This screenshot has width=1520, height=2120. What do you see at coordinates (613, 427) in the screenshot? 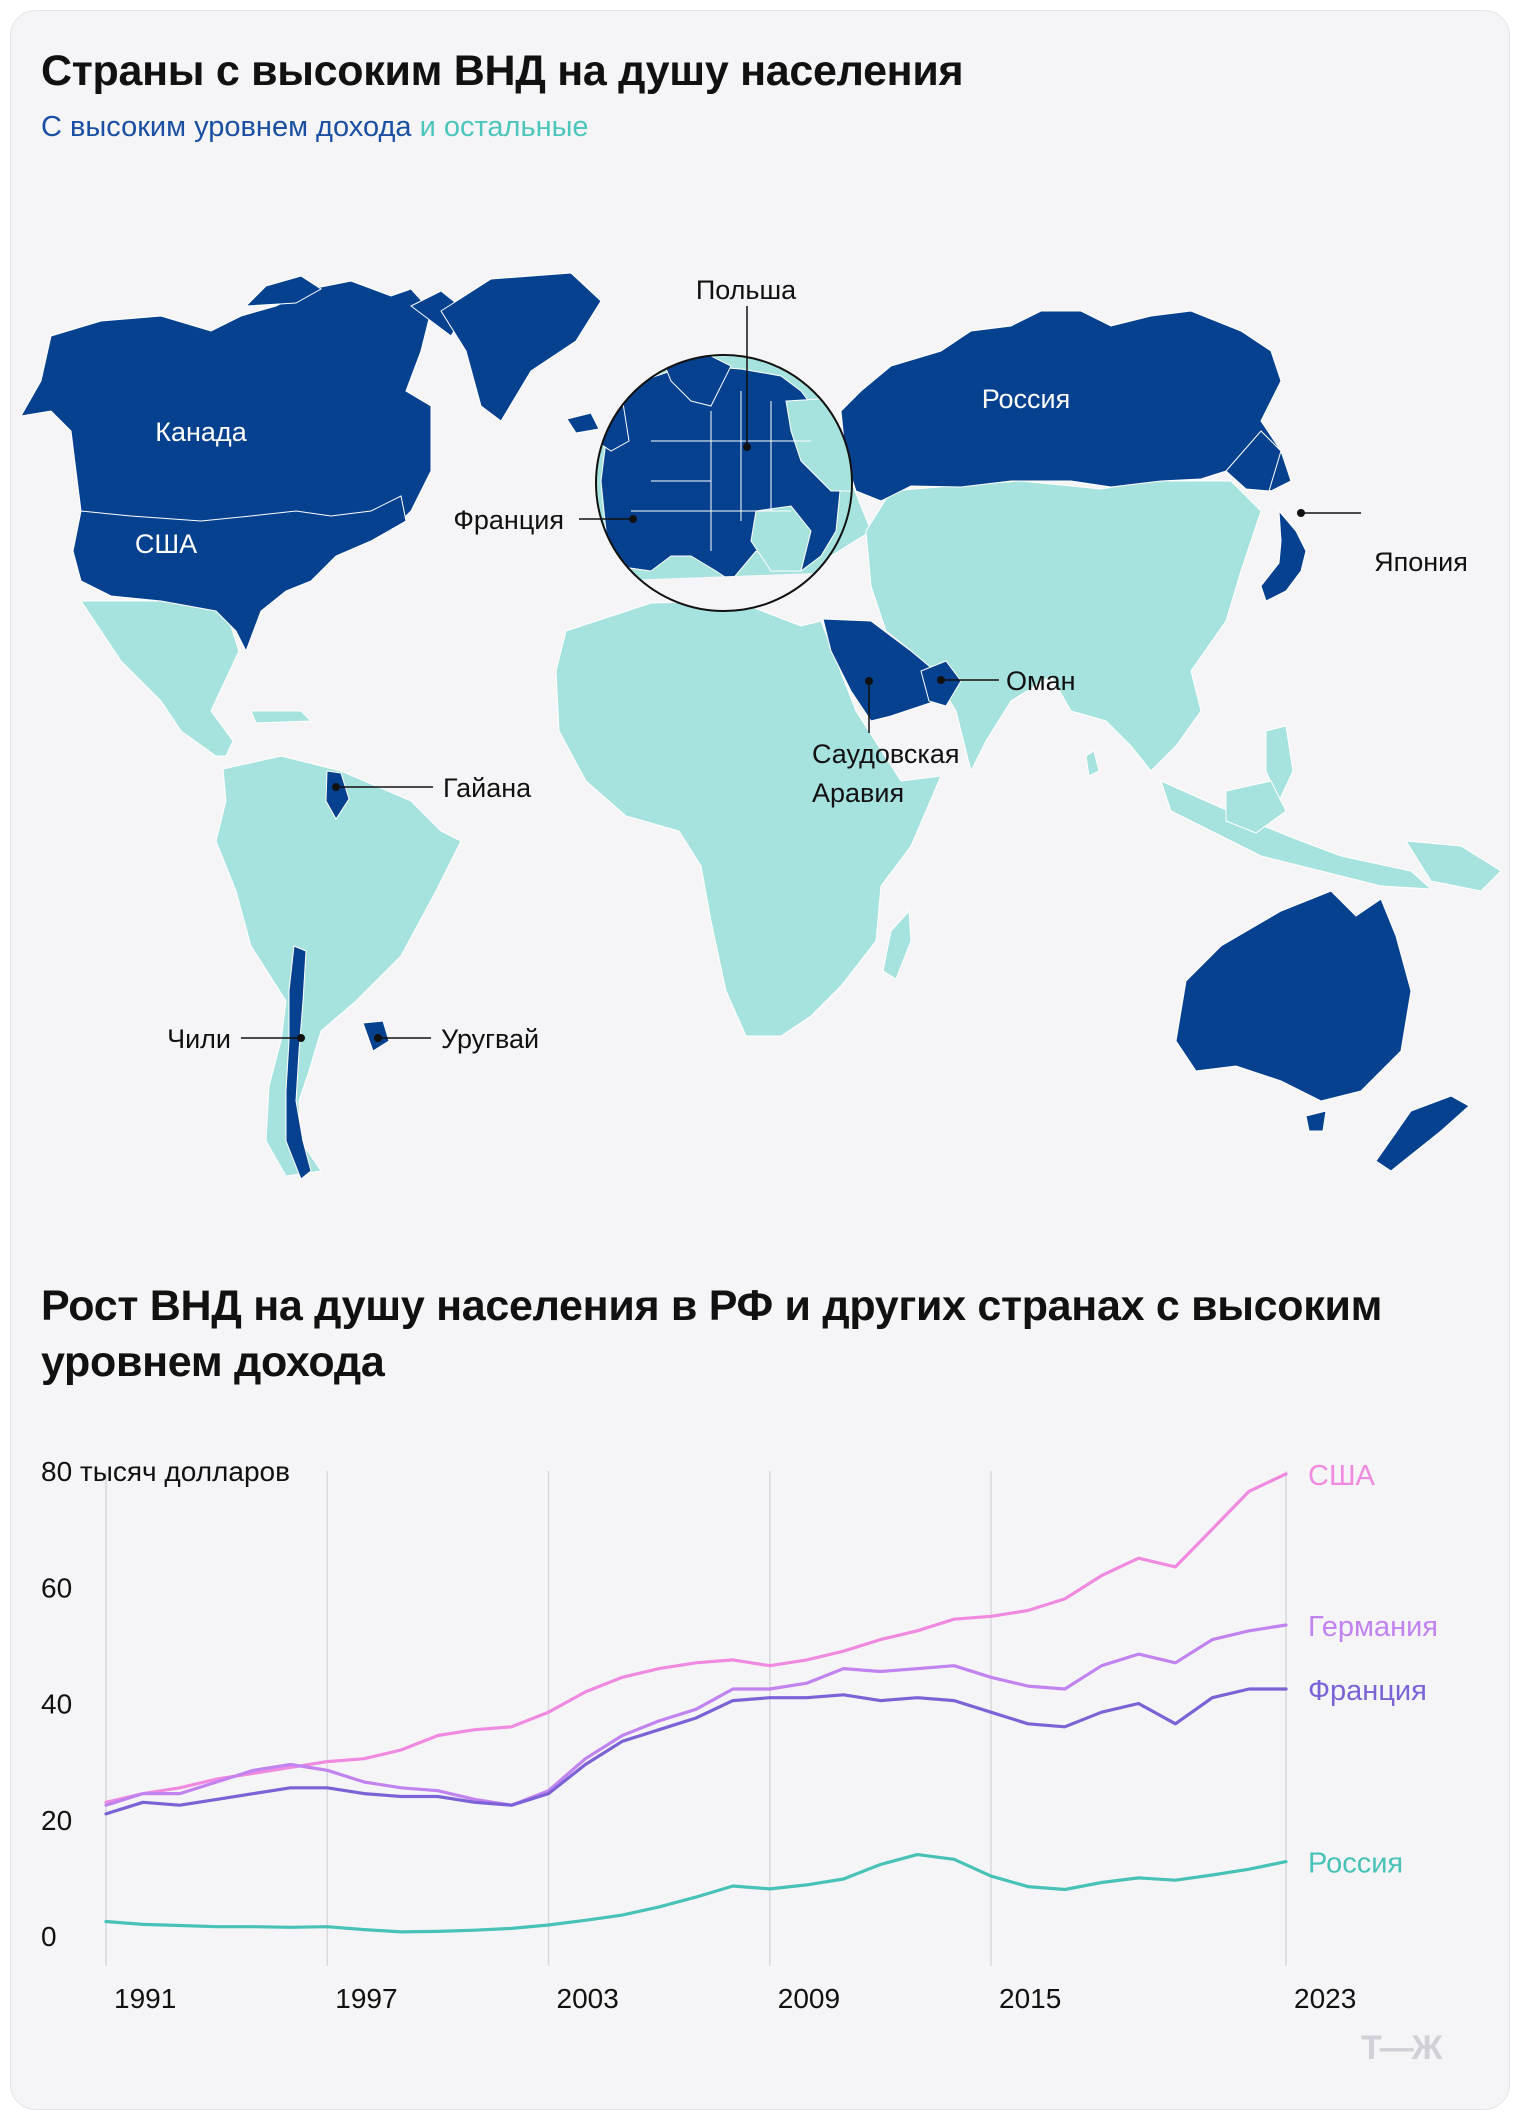
I see `uk` at bounding box center [613, 427].